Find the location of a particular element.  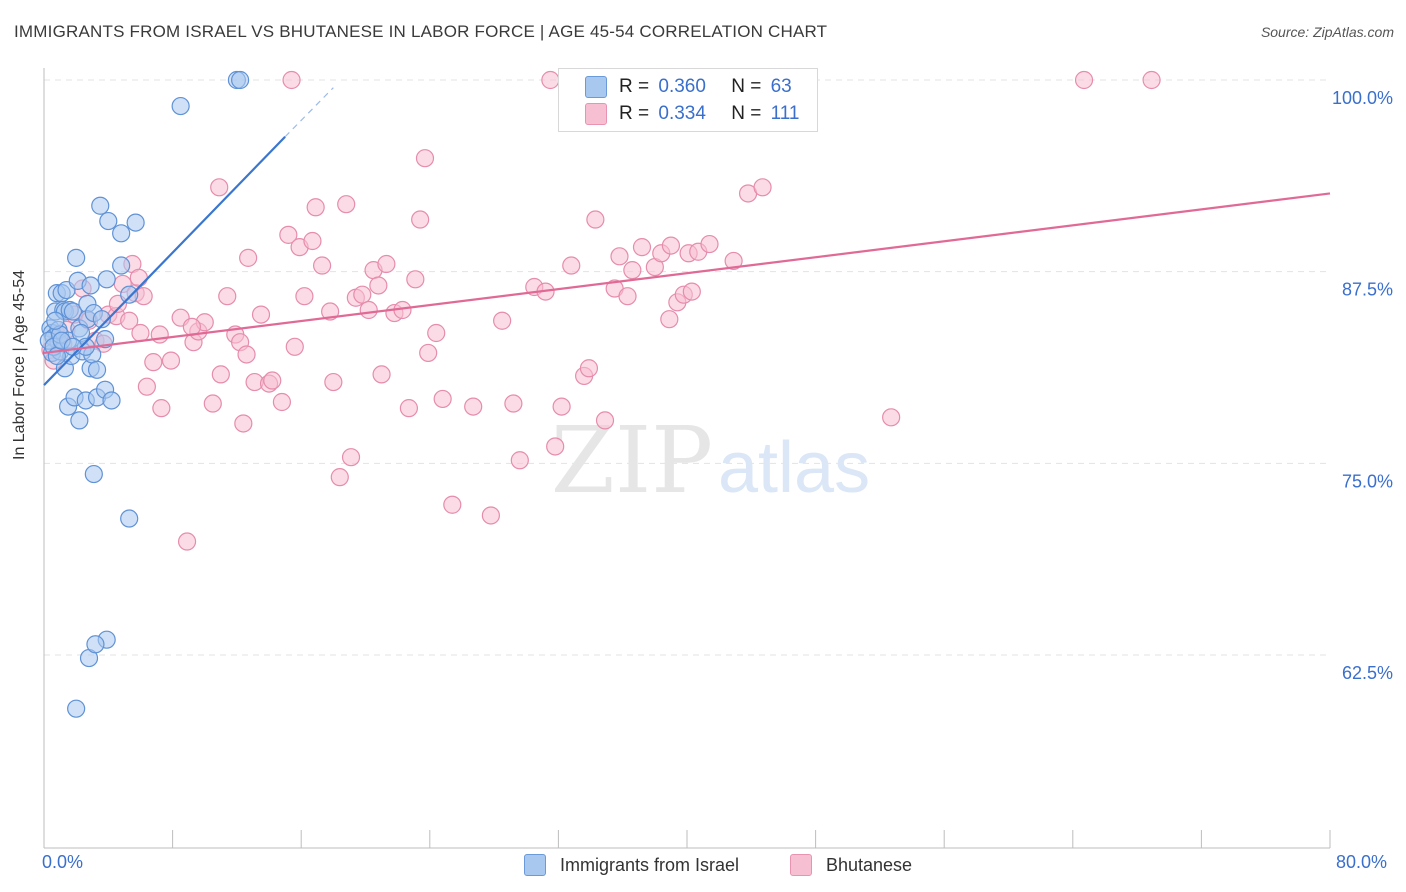

r-label: R = is located at coordinates (634, 113).